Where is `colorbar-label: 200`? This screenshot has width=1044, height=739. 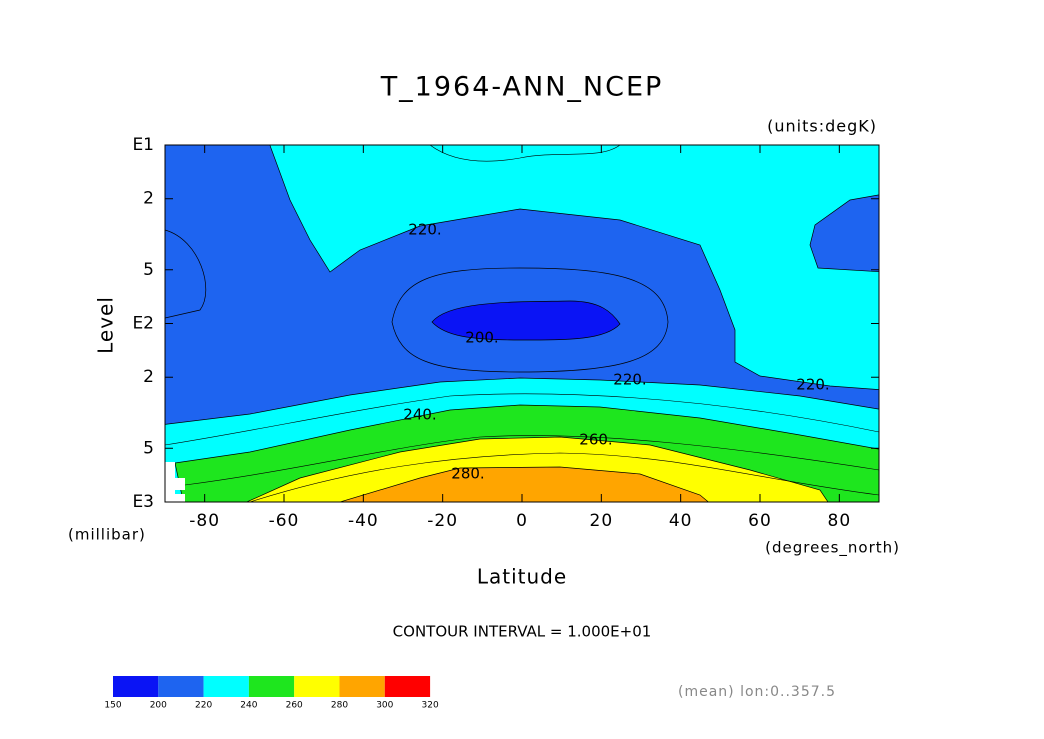
colorbar-label: 200 is located at coordinates (158, 706).